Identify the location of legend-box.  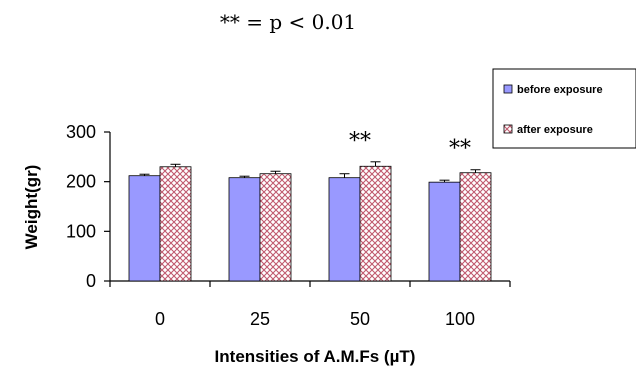
(564, 108).